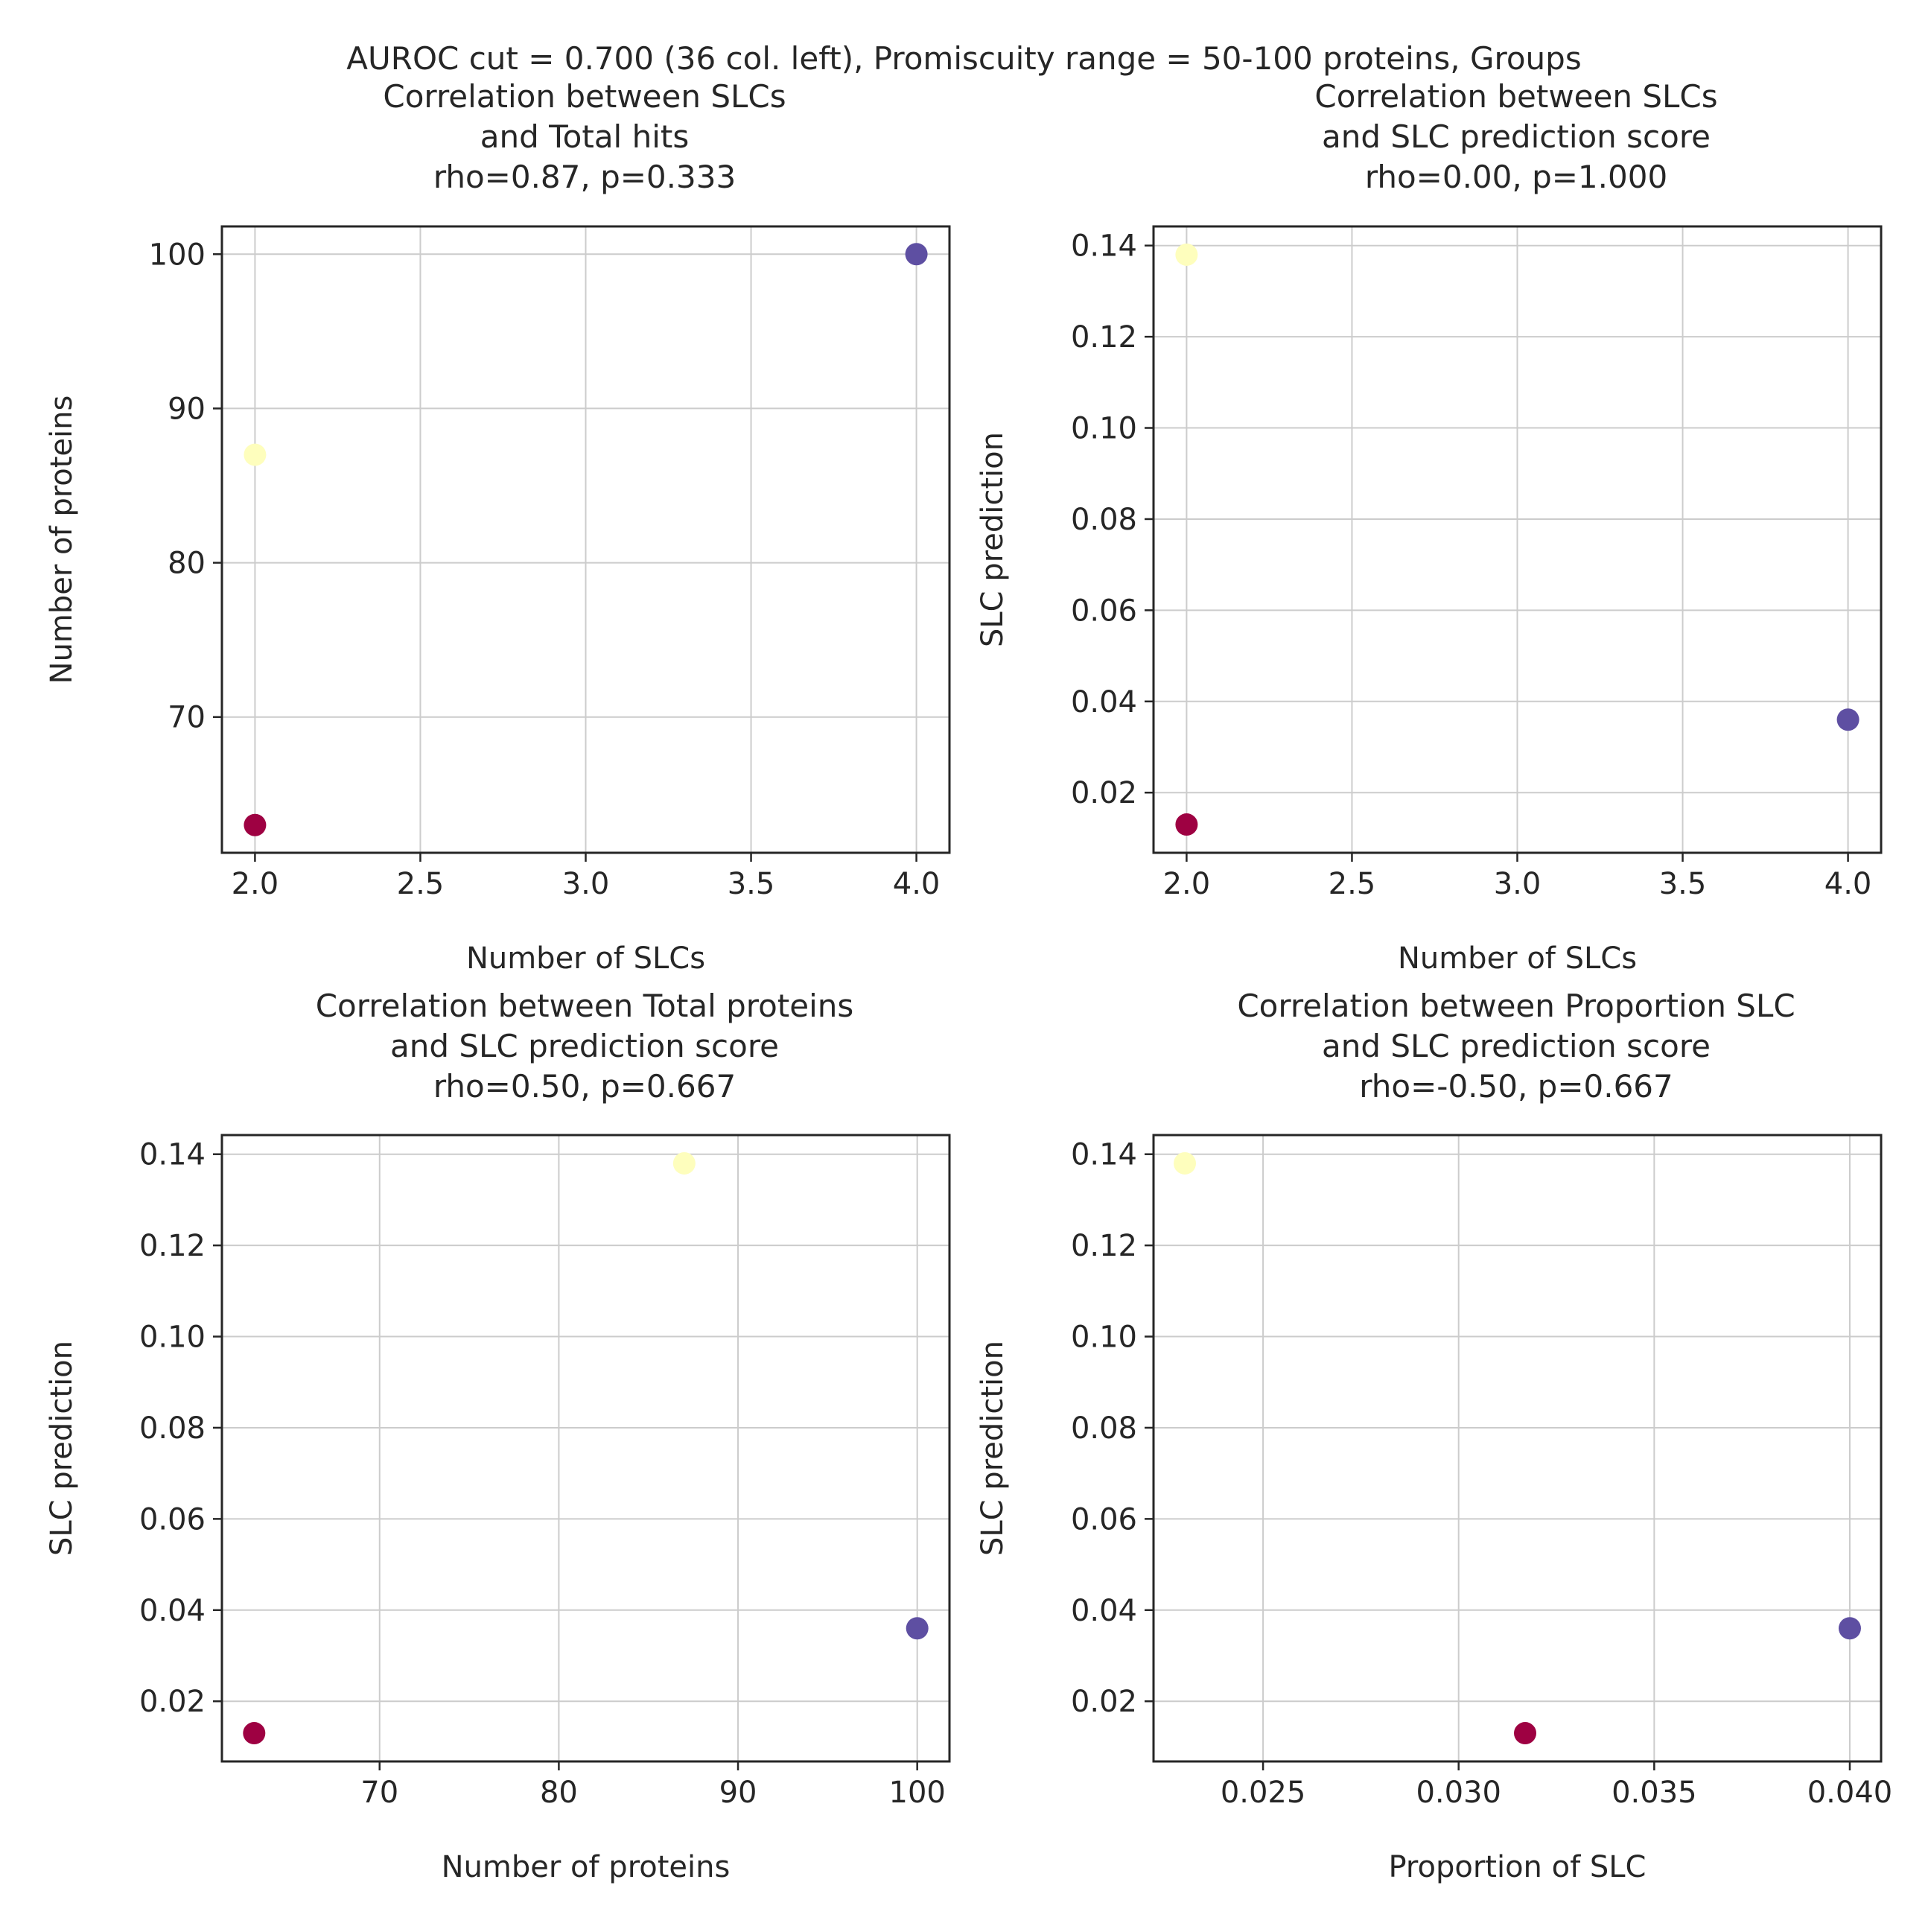 Image resolution: width=1928 pixels, height=1932 pixels. Describe the element at coordinates (1104, 1702) in the screenshot. I see `panel-4-y-tick-label: 0.02` at that location.